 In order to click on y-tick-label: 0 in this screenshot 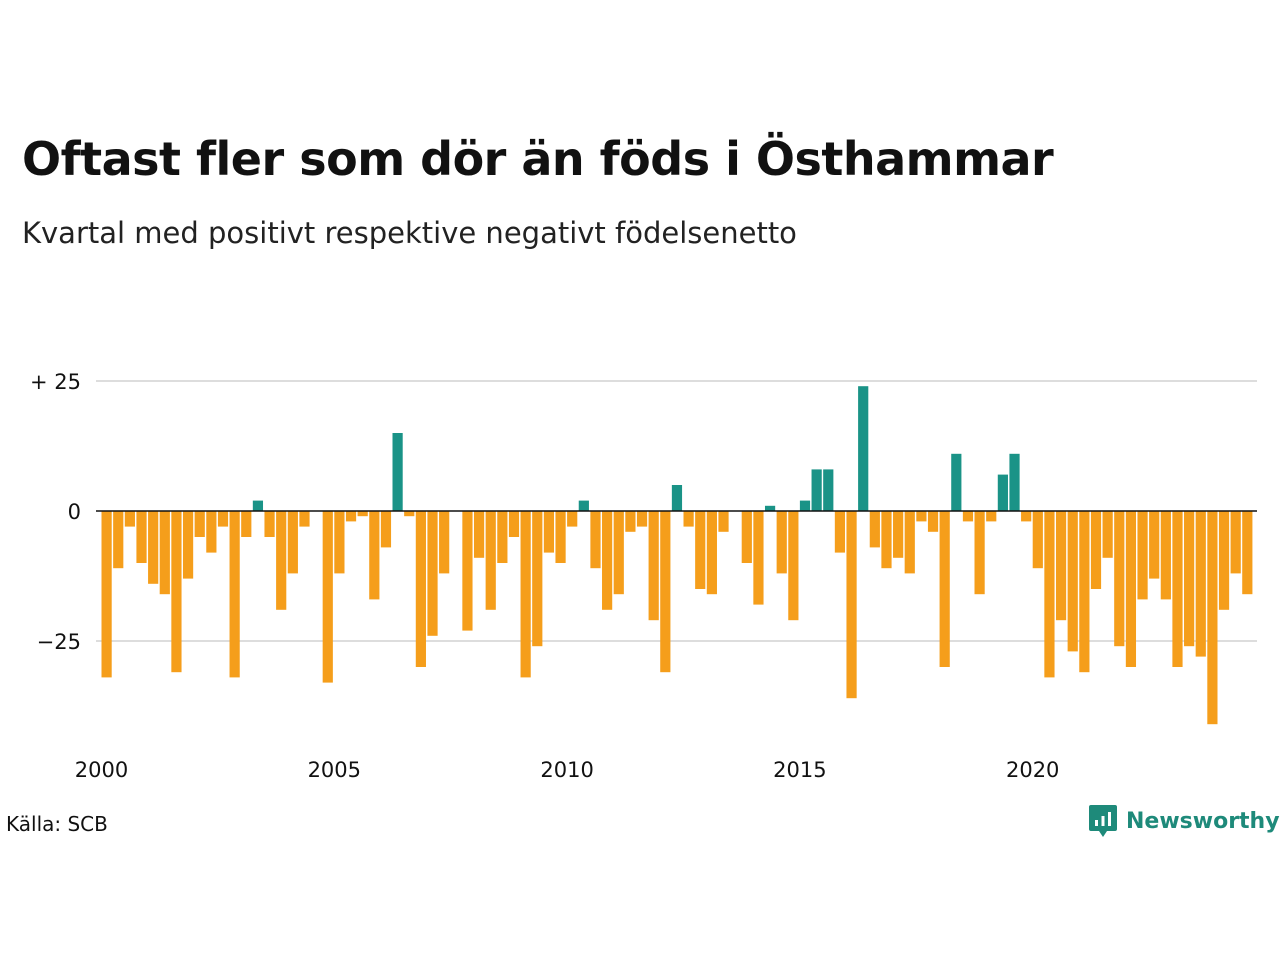, I will do `click(74, 512)`.